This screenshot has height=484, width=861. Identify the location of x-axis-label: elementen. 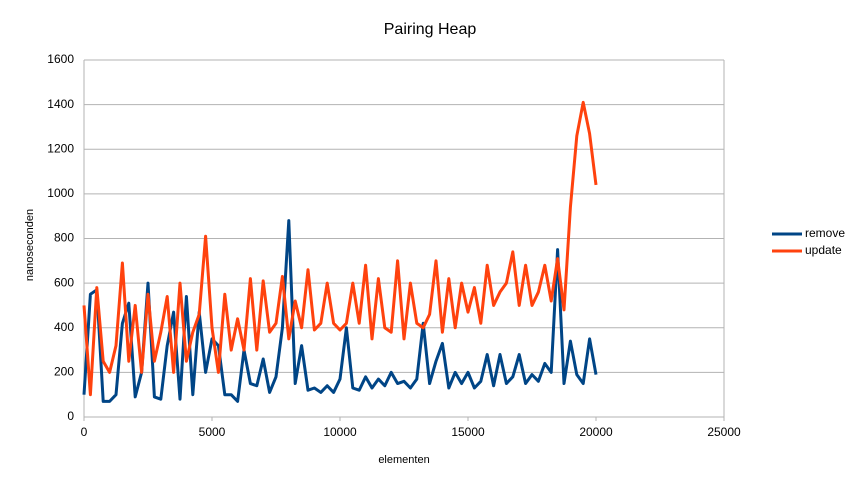
(403, 460).